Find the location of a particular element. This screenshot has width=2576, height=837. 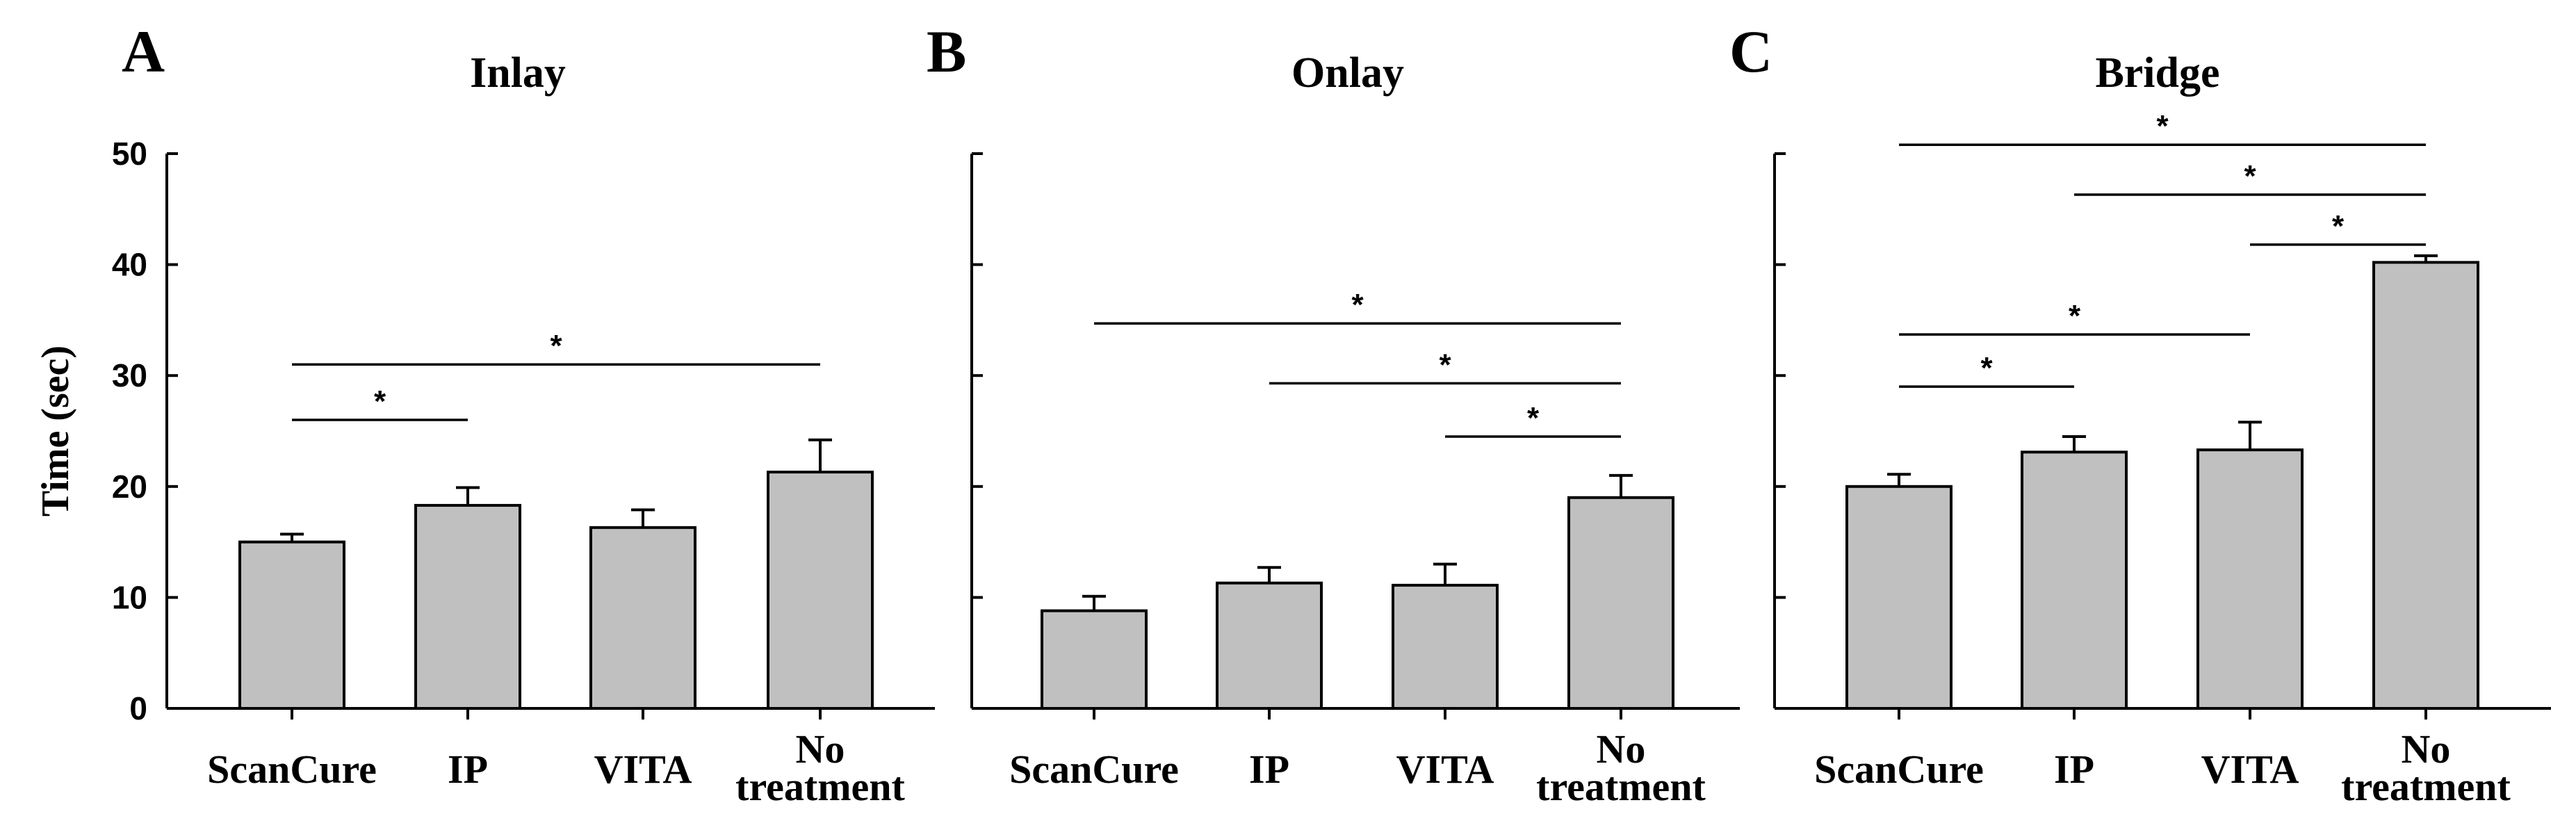

y-tick-label: 50 is located at coordinates (129, 154).